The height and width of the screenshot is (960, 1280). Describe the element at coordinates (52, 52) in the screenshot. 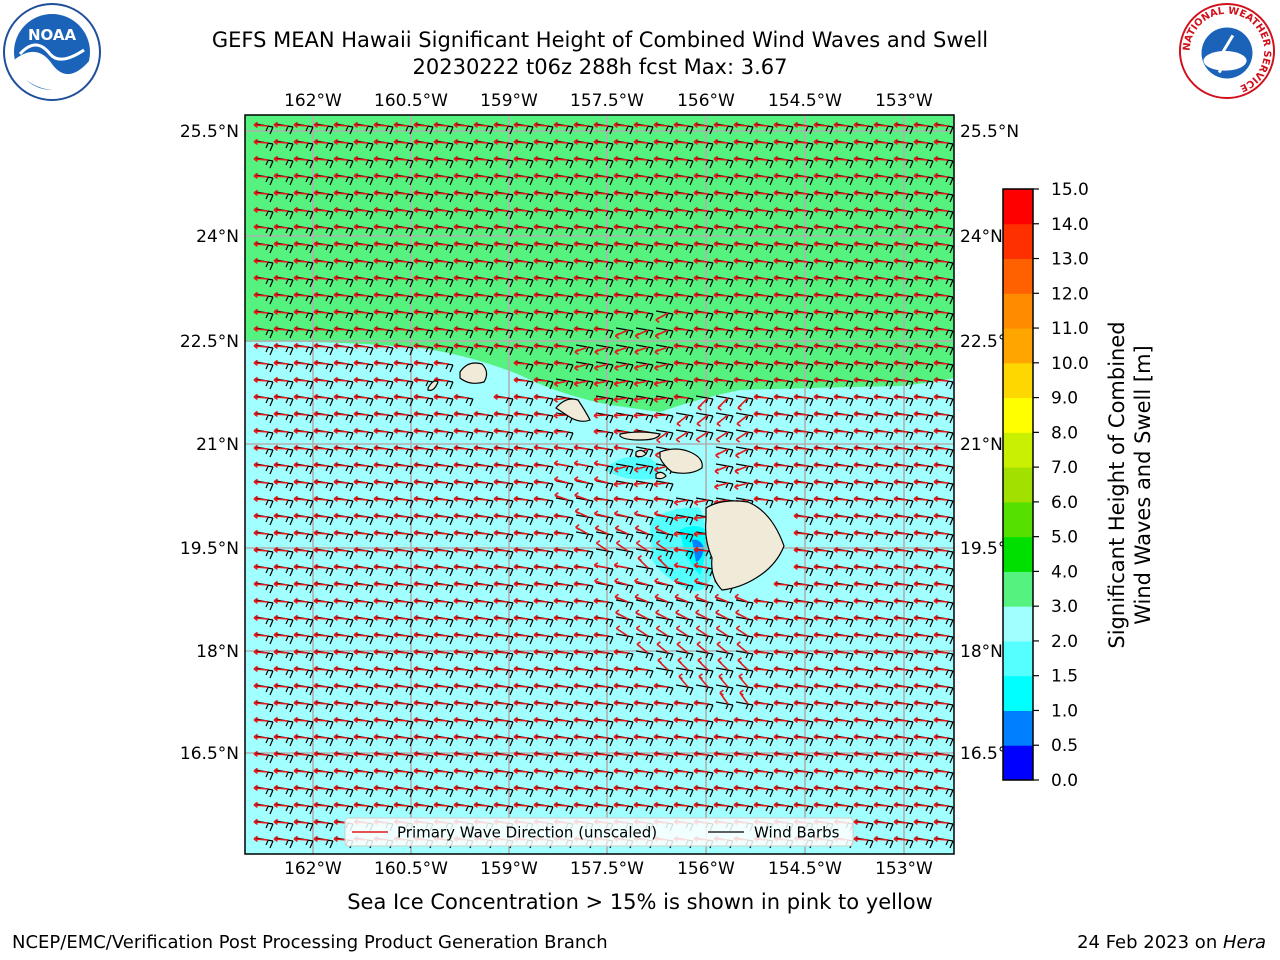

I see `noaa-logo: NOAA` at that location.